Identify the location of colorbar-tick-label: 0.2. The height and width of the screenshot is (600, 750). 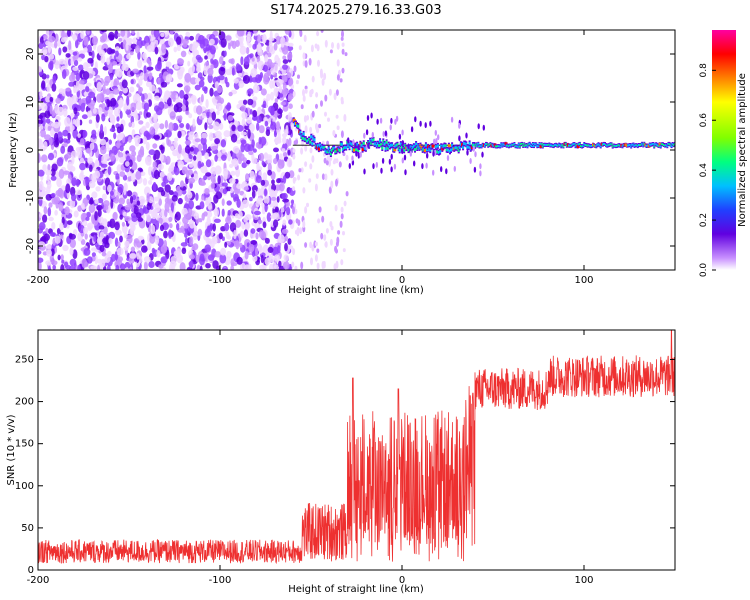
(704, 220).